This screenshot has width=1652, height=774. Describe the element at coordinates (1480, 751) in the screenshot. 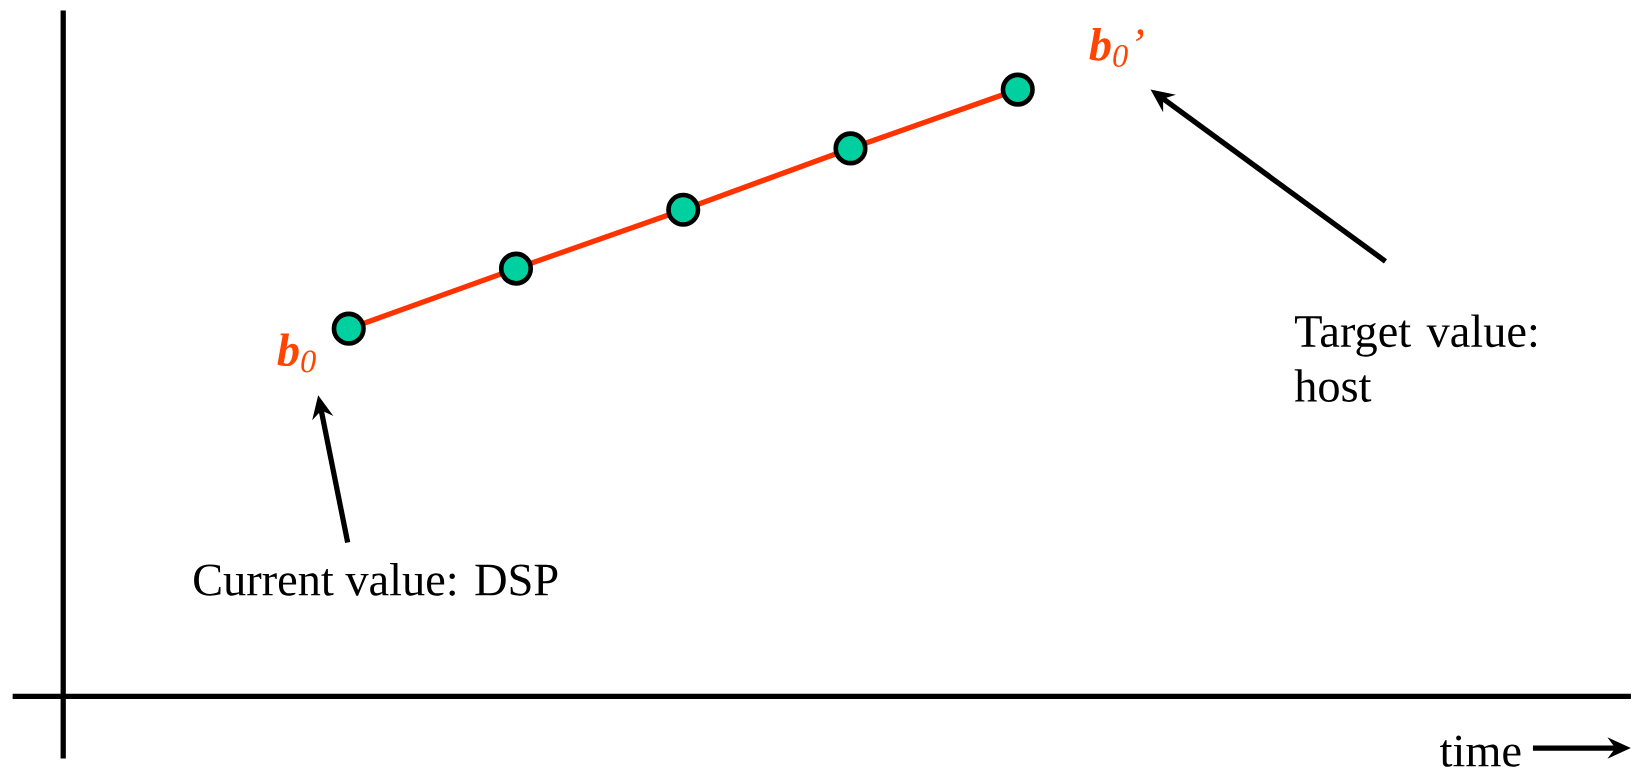

I see `text: time` at that location.